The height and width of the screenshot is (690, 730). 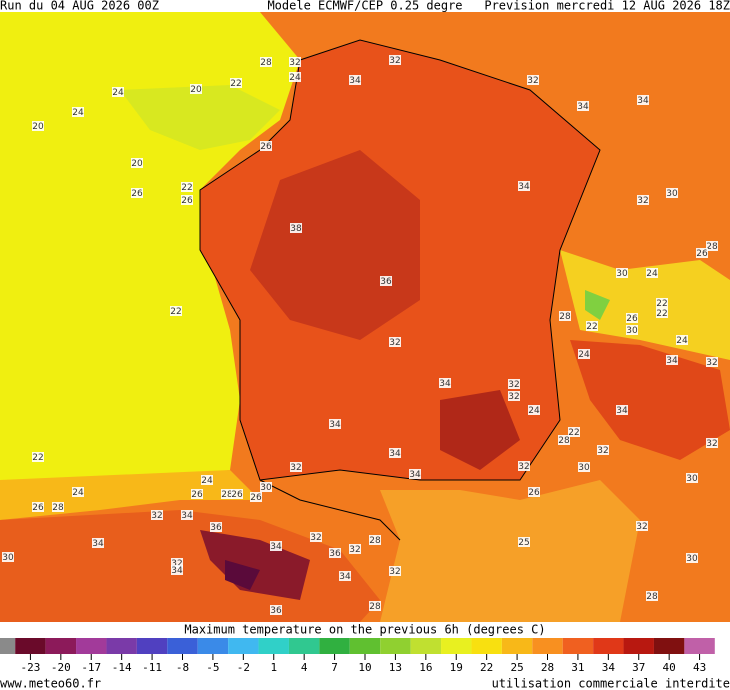 I want to click on colorbar-tick-label: 34, so click(x=609, y=667).